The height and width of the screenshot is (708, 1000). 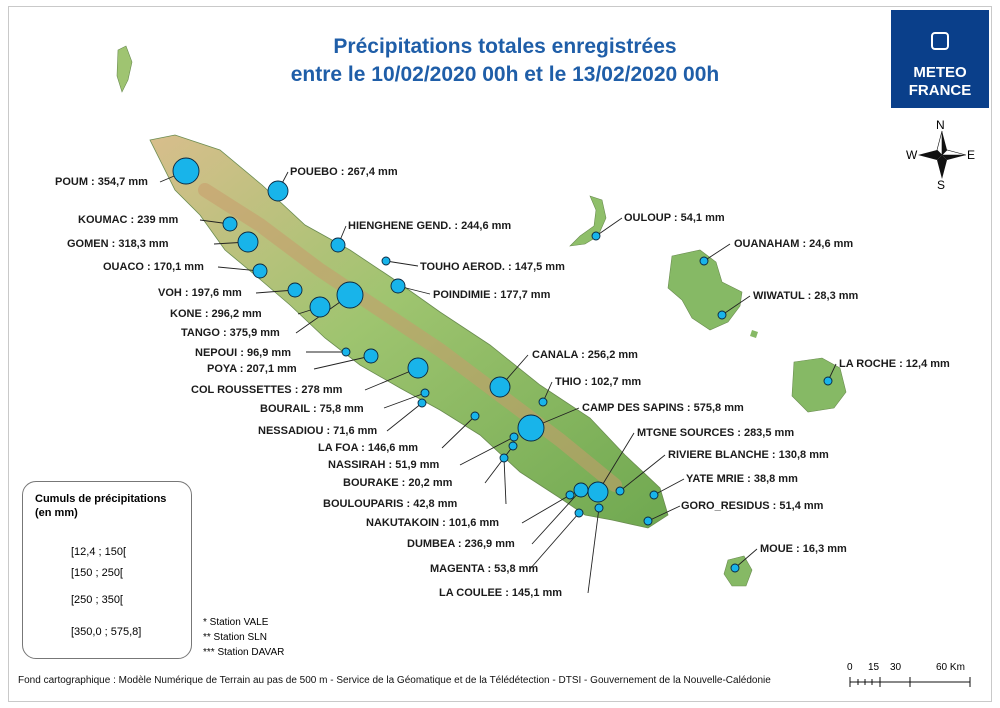 What do you see at coordinates (748, 455) in the screenshot?
I see `label-riviere-blanche: RIVIERE BLANCHE : 130,8 mm` at bounding box center [748, 455].